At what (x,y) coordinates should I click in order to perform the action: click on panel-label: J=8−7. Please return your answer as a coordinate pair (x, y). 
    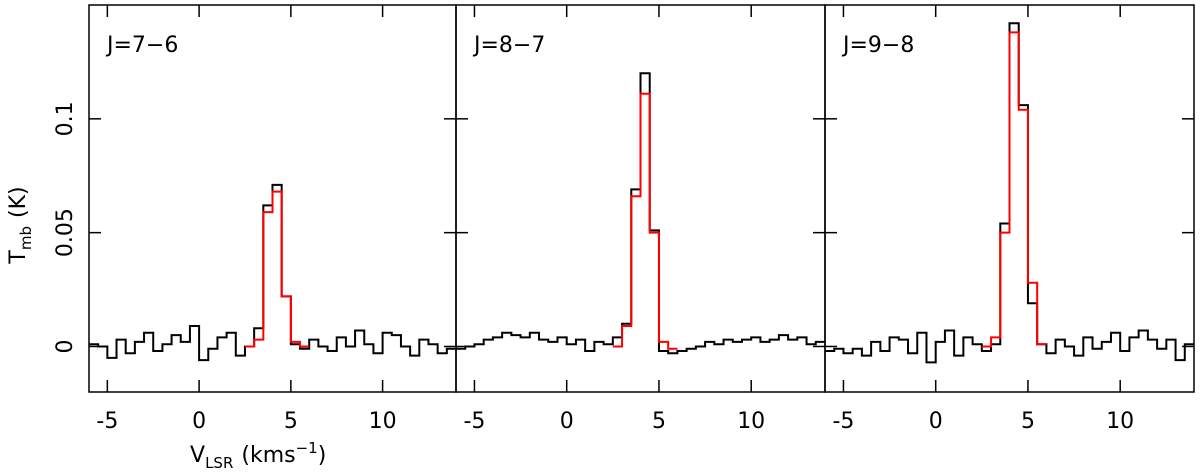
    Looking at the image, I should click on (508, 45).